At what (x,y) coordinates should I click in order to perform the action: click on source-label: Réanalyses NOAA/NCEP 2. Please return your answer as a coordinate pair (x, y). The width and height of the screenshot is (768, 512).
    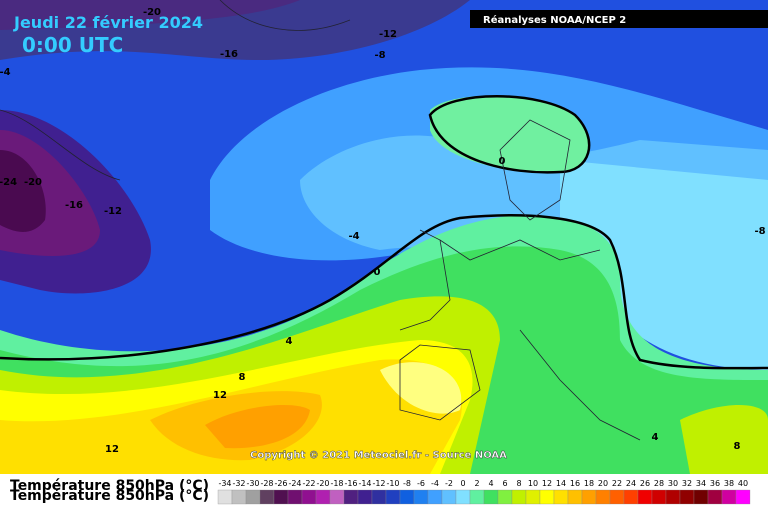
    Looking at the image, I should click on (554, 20).